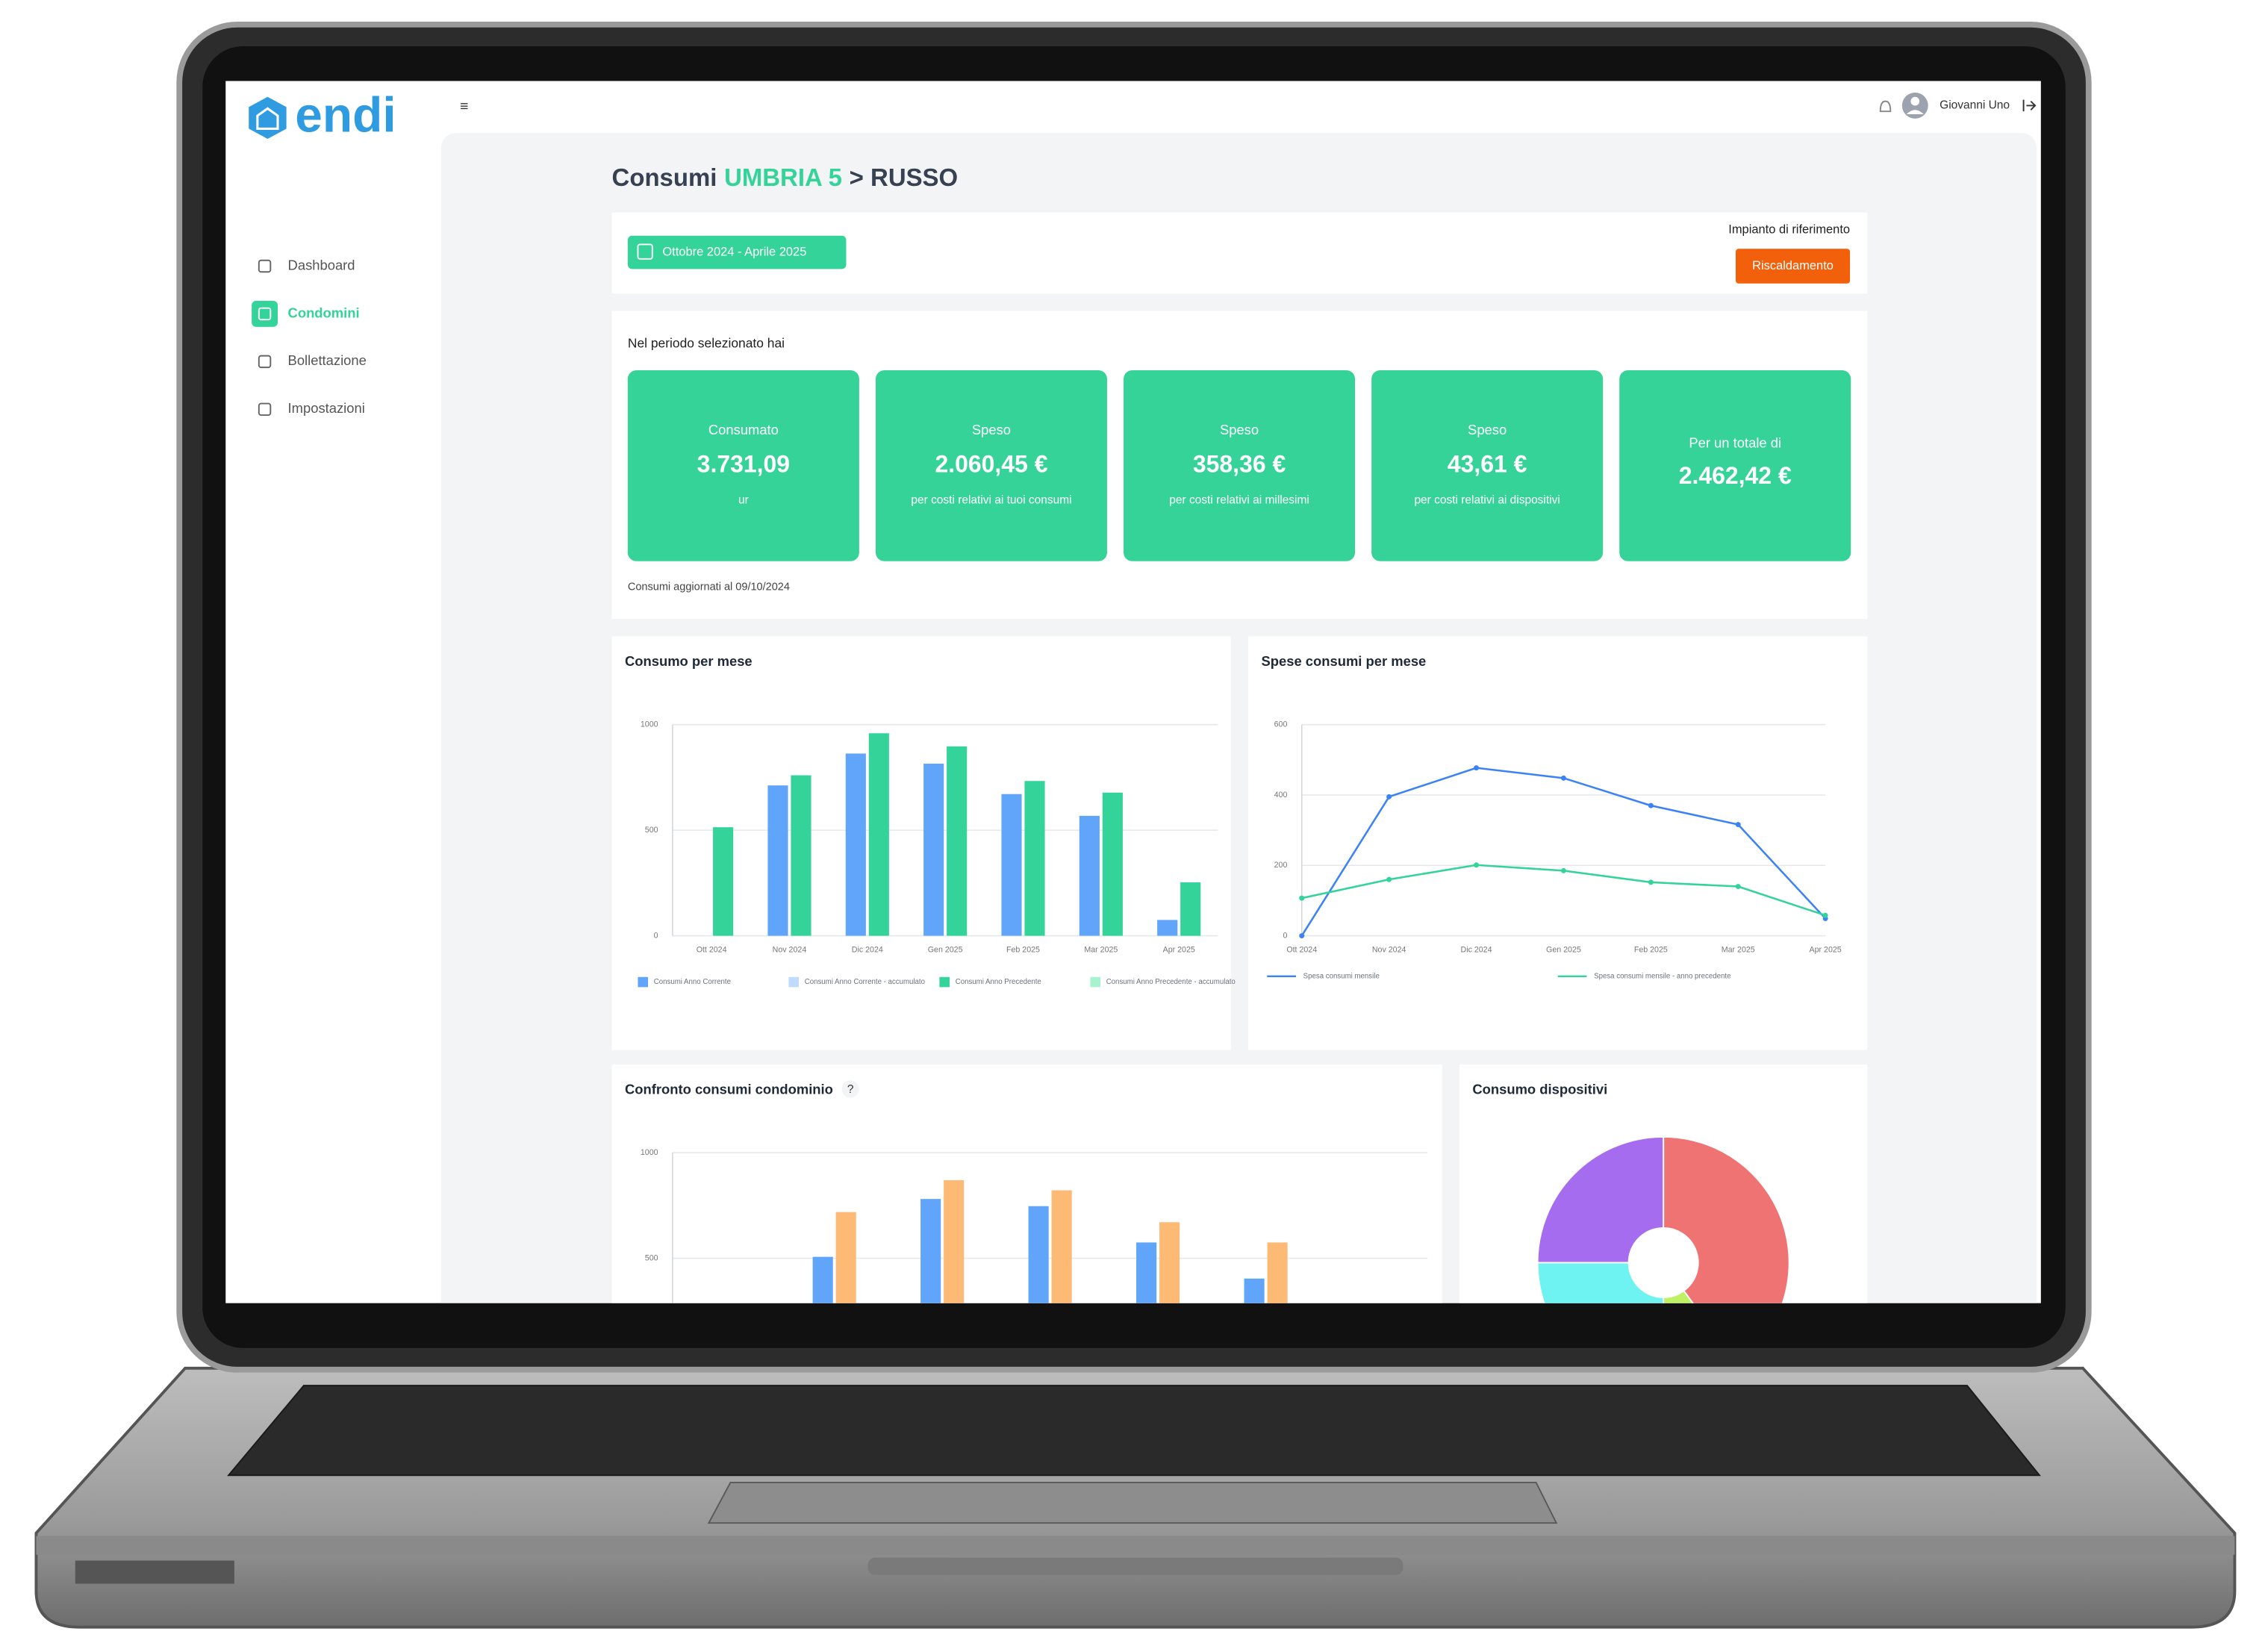 The height and width of the screenshot is (1652, 2268). Describe the element at coordinates (345, 114) in the screenshot. I see `logo-text: endi` at that location.